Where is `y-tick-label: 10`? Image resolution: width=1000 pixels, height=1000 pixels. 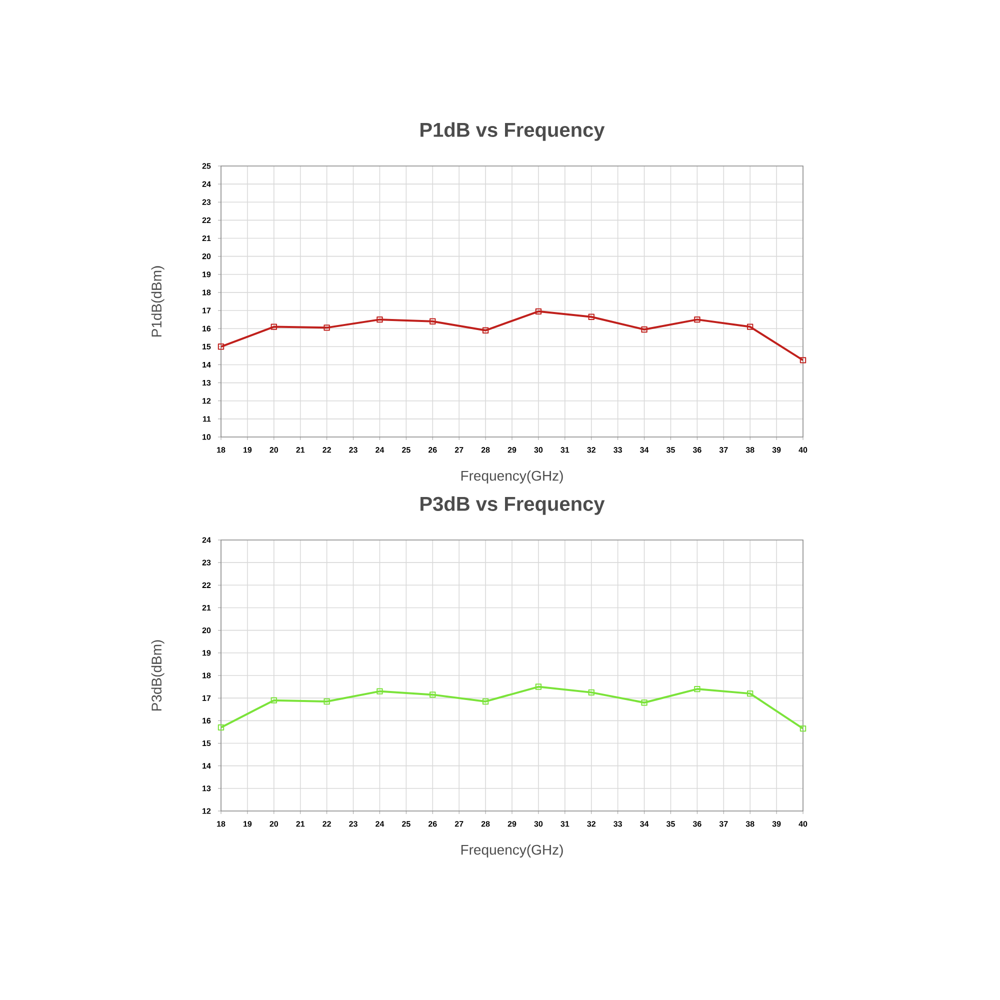
y-tick-label: 10 is located at coordinates (206, 437).